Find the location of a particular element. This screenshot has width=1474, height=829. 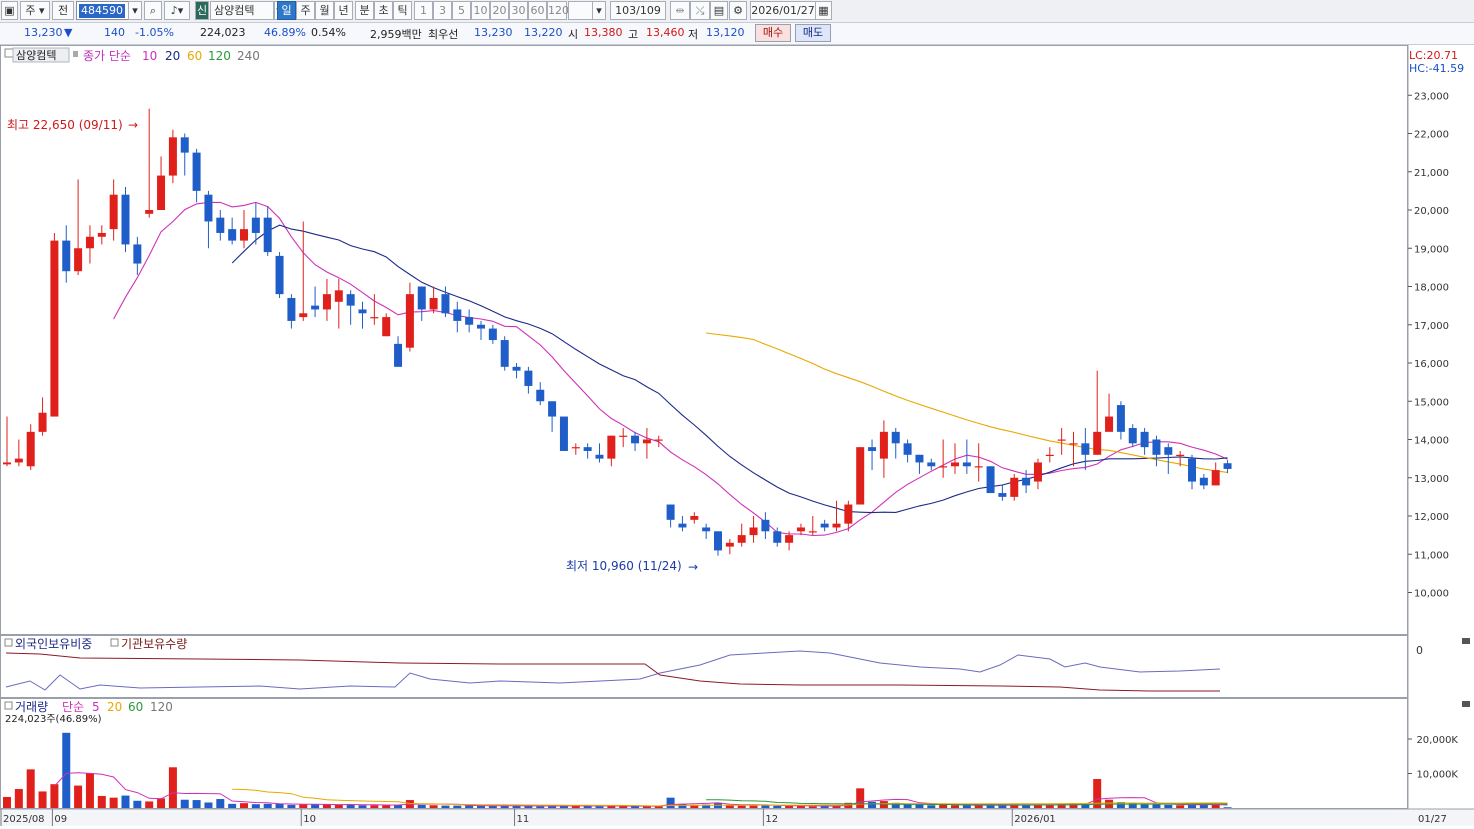

settings-gear-icon: ⚙ is located at coordinates (738, 10).